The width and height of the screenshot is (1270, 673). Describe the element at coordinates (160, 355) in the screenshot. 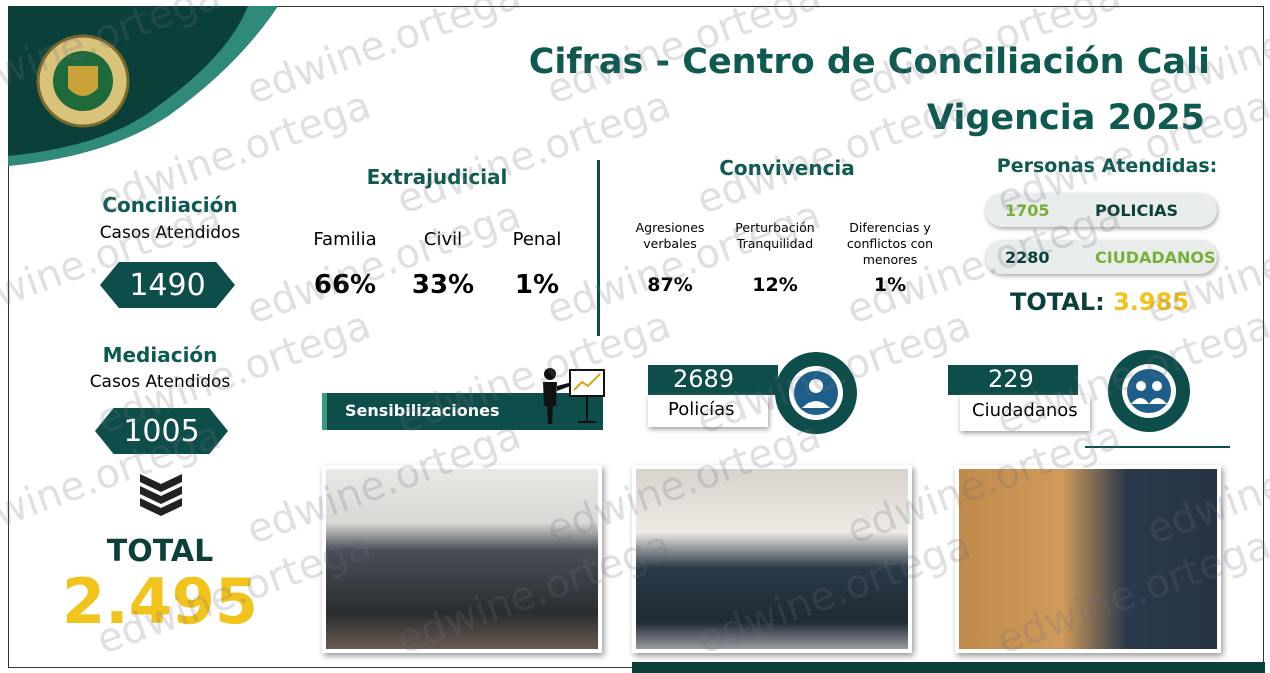

I see `label: Mediación` at that location.